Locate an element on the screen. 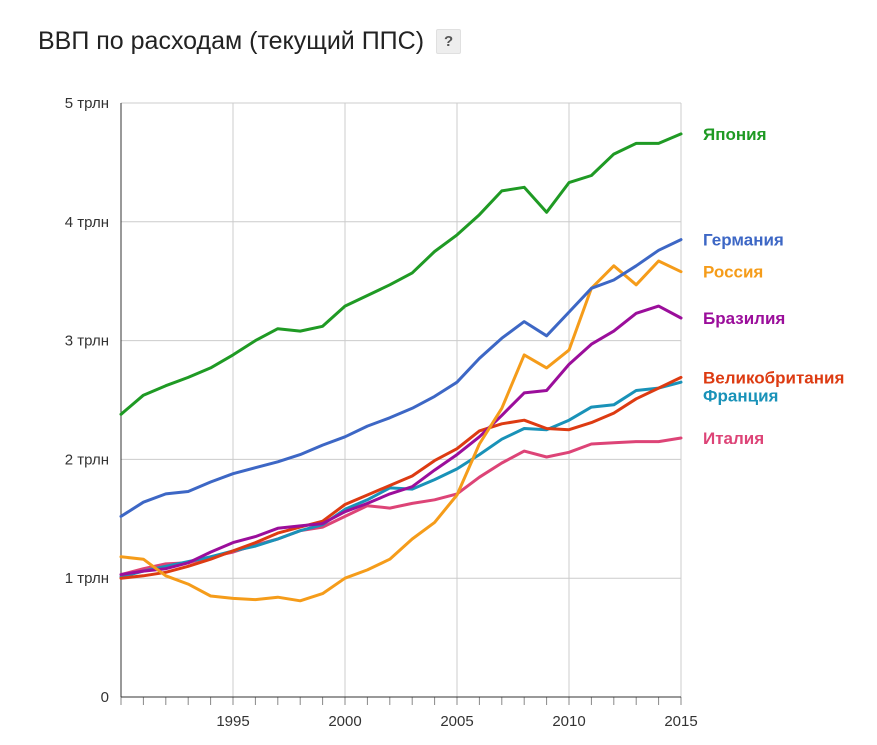  series-label: Япония is located at coordinates (735, 134).